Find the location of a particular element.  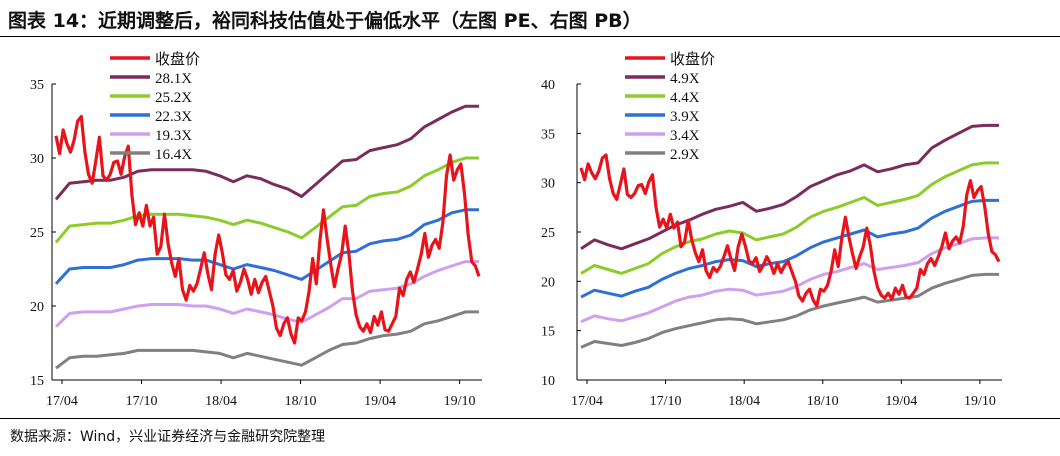

band-line-22.3X is located at coordinates (266, 246).